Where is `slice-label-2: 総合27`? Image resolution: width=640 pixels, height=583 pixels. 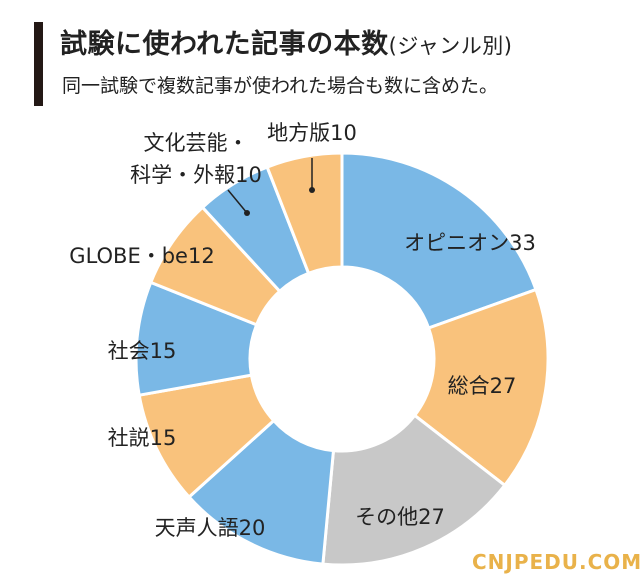
slice-label-2: 総合27 is located at coordinates (482, 386).